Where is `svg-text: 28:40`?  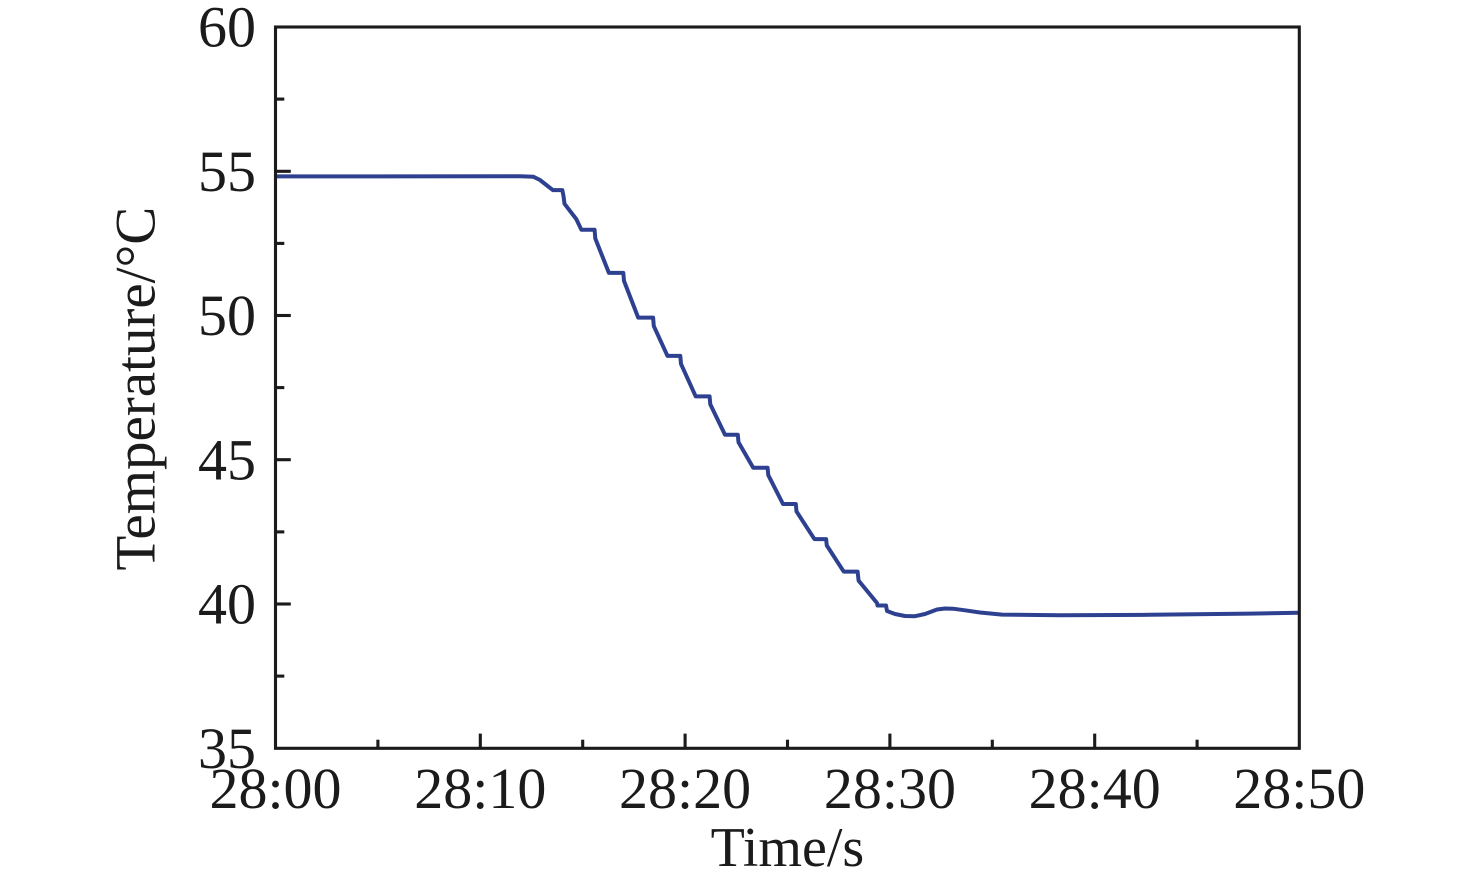
svg-text: 28:40 is located at coordinates (1095, 788).